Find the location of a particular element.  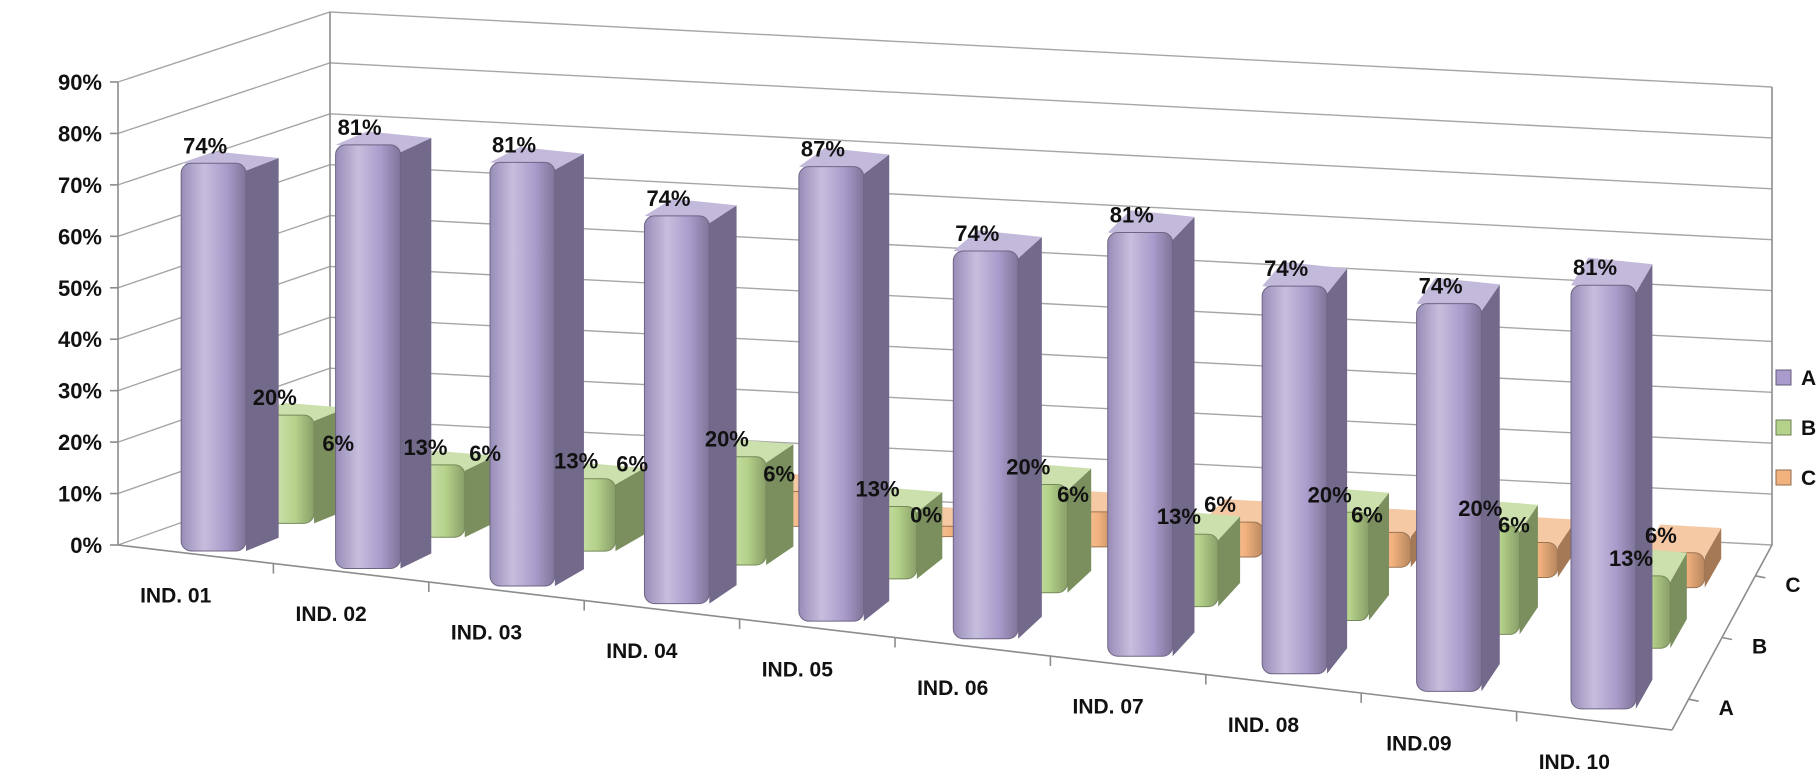

category-label: IND. 10 is located at coordinates (1574, 762).